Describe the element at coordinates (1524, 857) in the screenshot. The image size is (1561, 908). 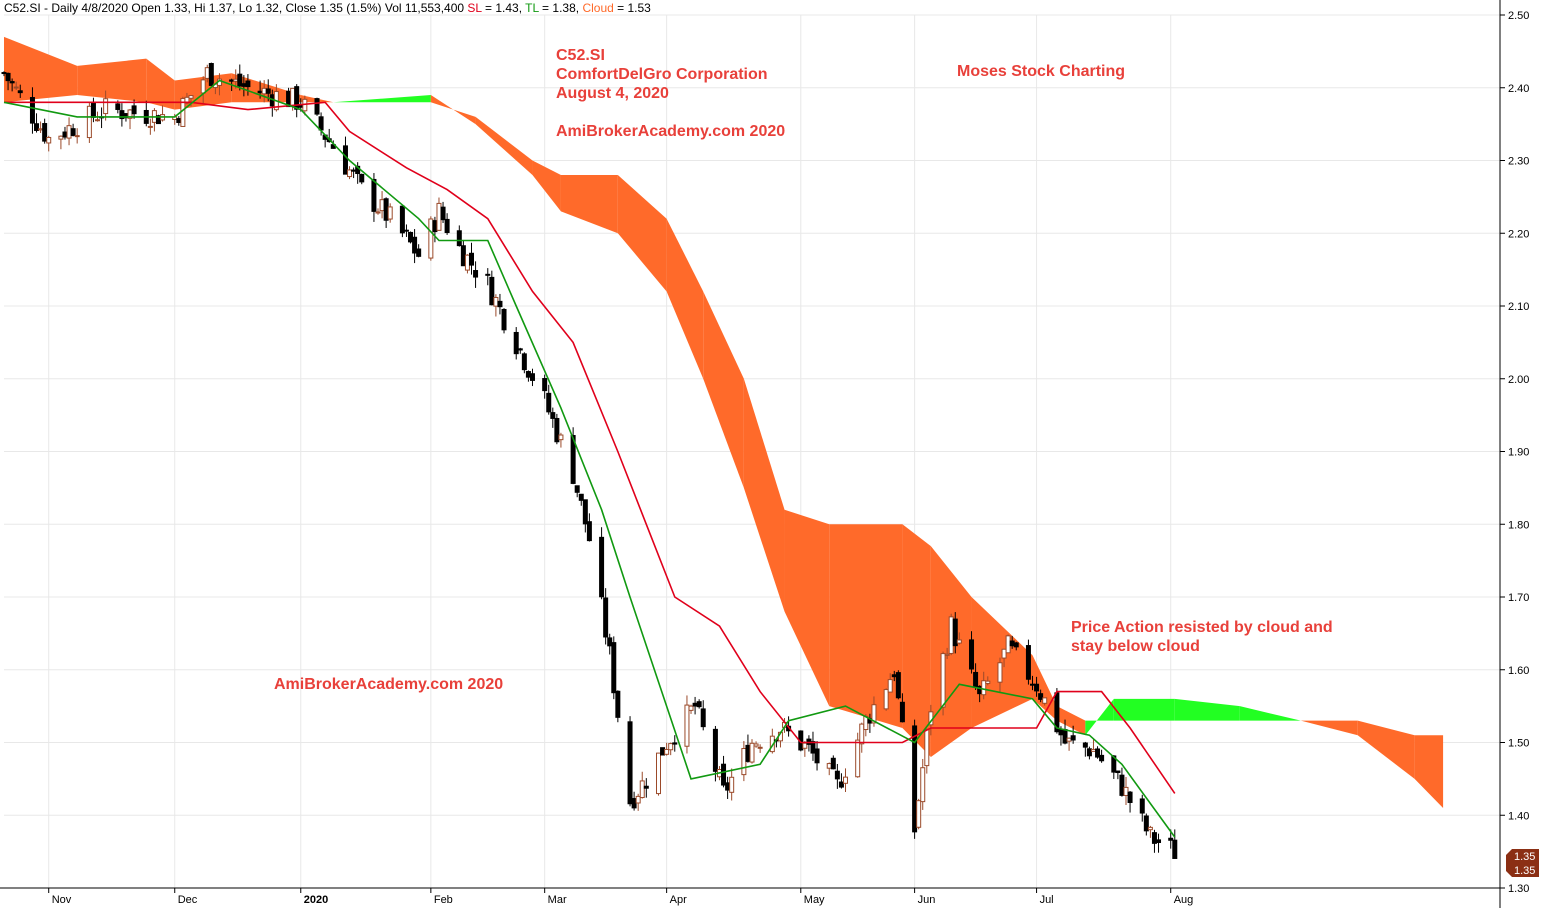
I see `price-tag-upper: 1.35` at that location.